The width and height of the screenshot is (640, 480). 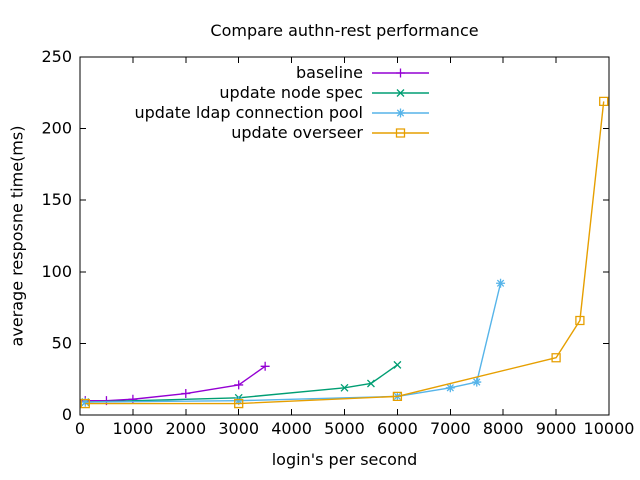 I want to click on x-tick-label: 10000, so click(x=609, y=428).